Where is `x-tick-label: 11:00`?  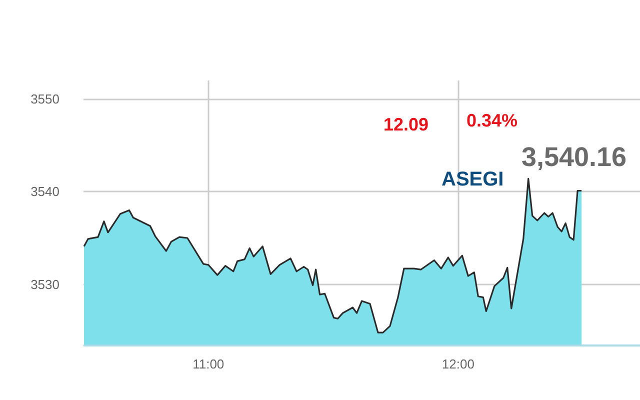
x-tick-label: 11:00 is located at coordinates (208, 364).